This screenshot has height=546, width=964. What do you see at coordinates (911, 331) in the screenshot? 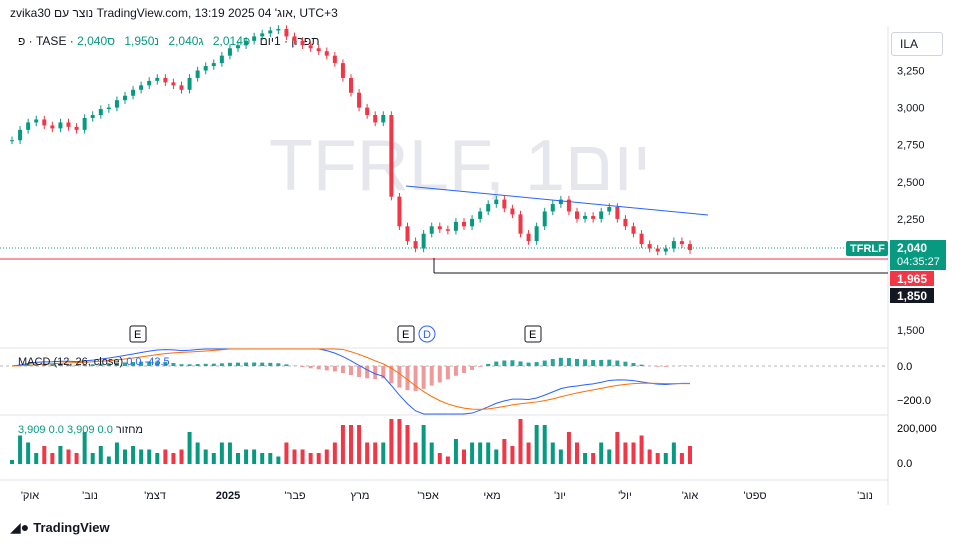
I see `price-tick-label: 1,500` at bounding box center [911, 331].